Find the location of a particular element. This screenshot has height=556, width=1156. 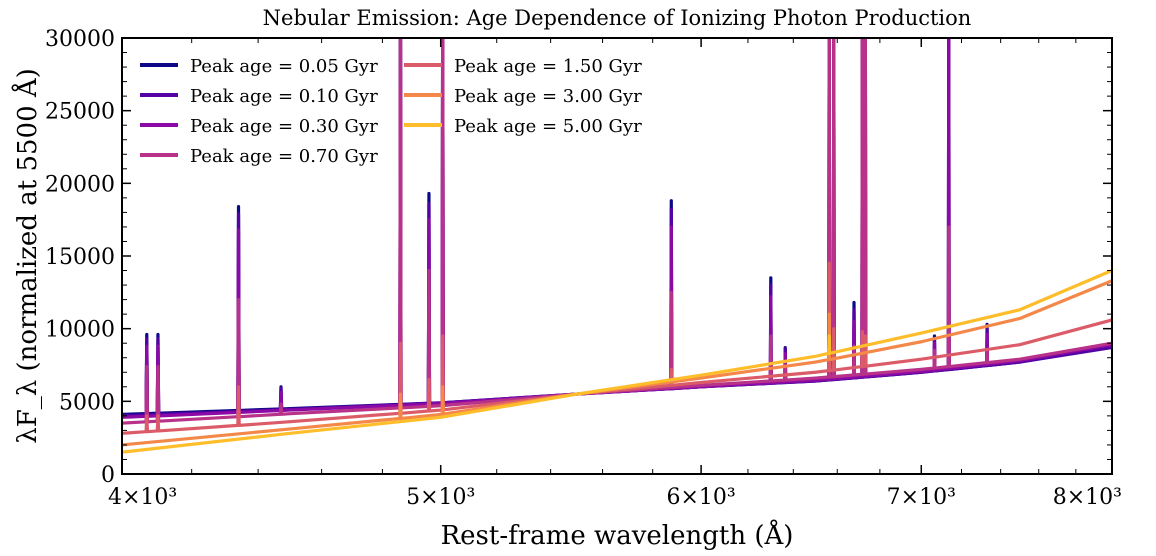

legend-label: Peak age = 3.00 Gyr is located at coordinates (548, 96).